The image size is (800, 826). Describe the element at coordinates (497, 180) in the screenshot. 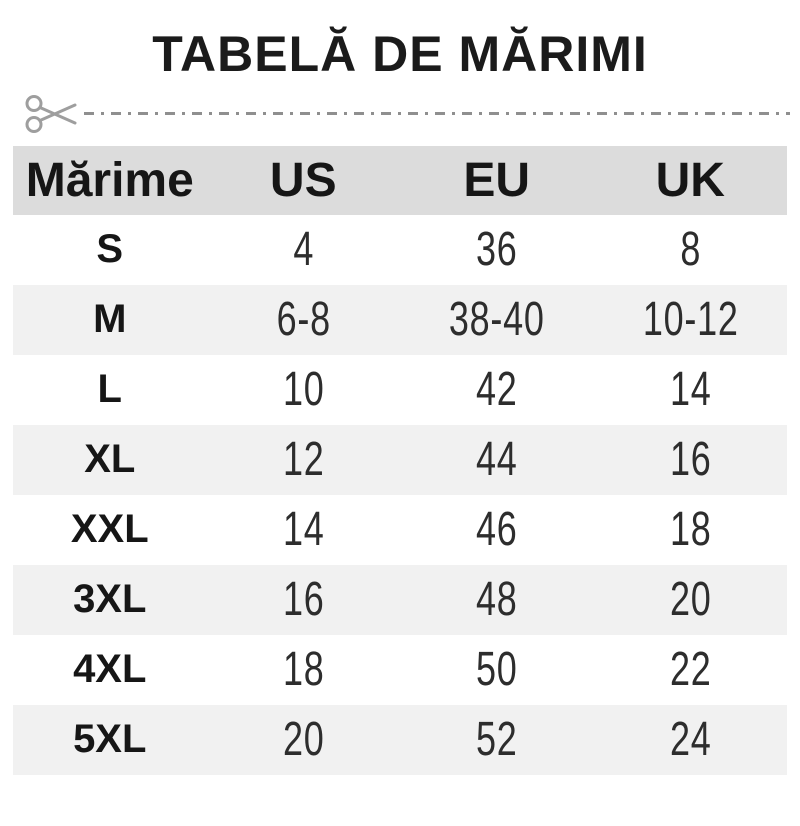

I see `column-header-eu: EU` at that location.